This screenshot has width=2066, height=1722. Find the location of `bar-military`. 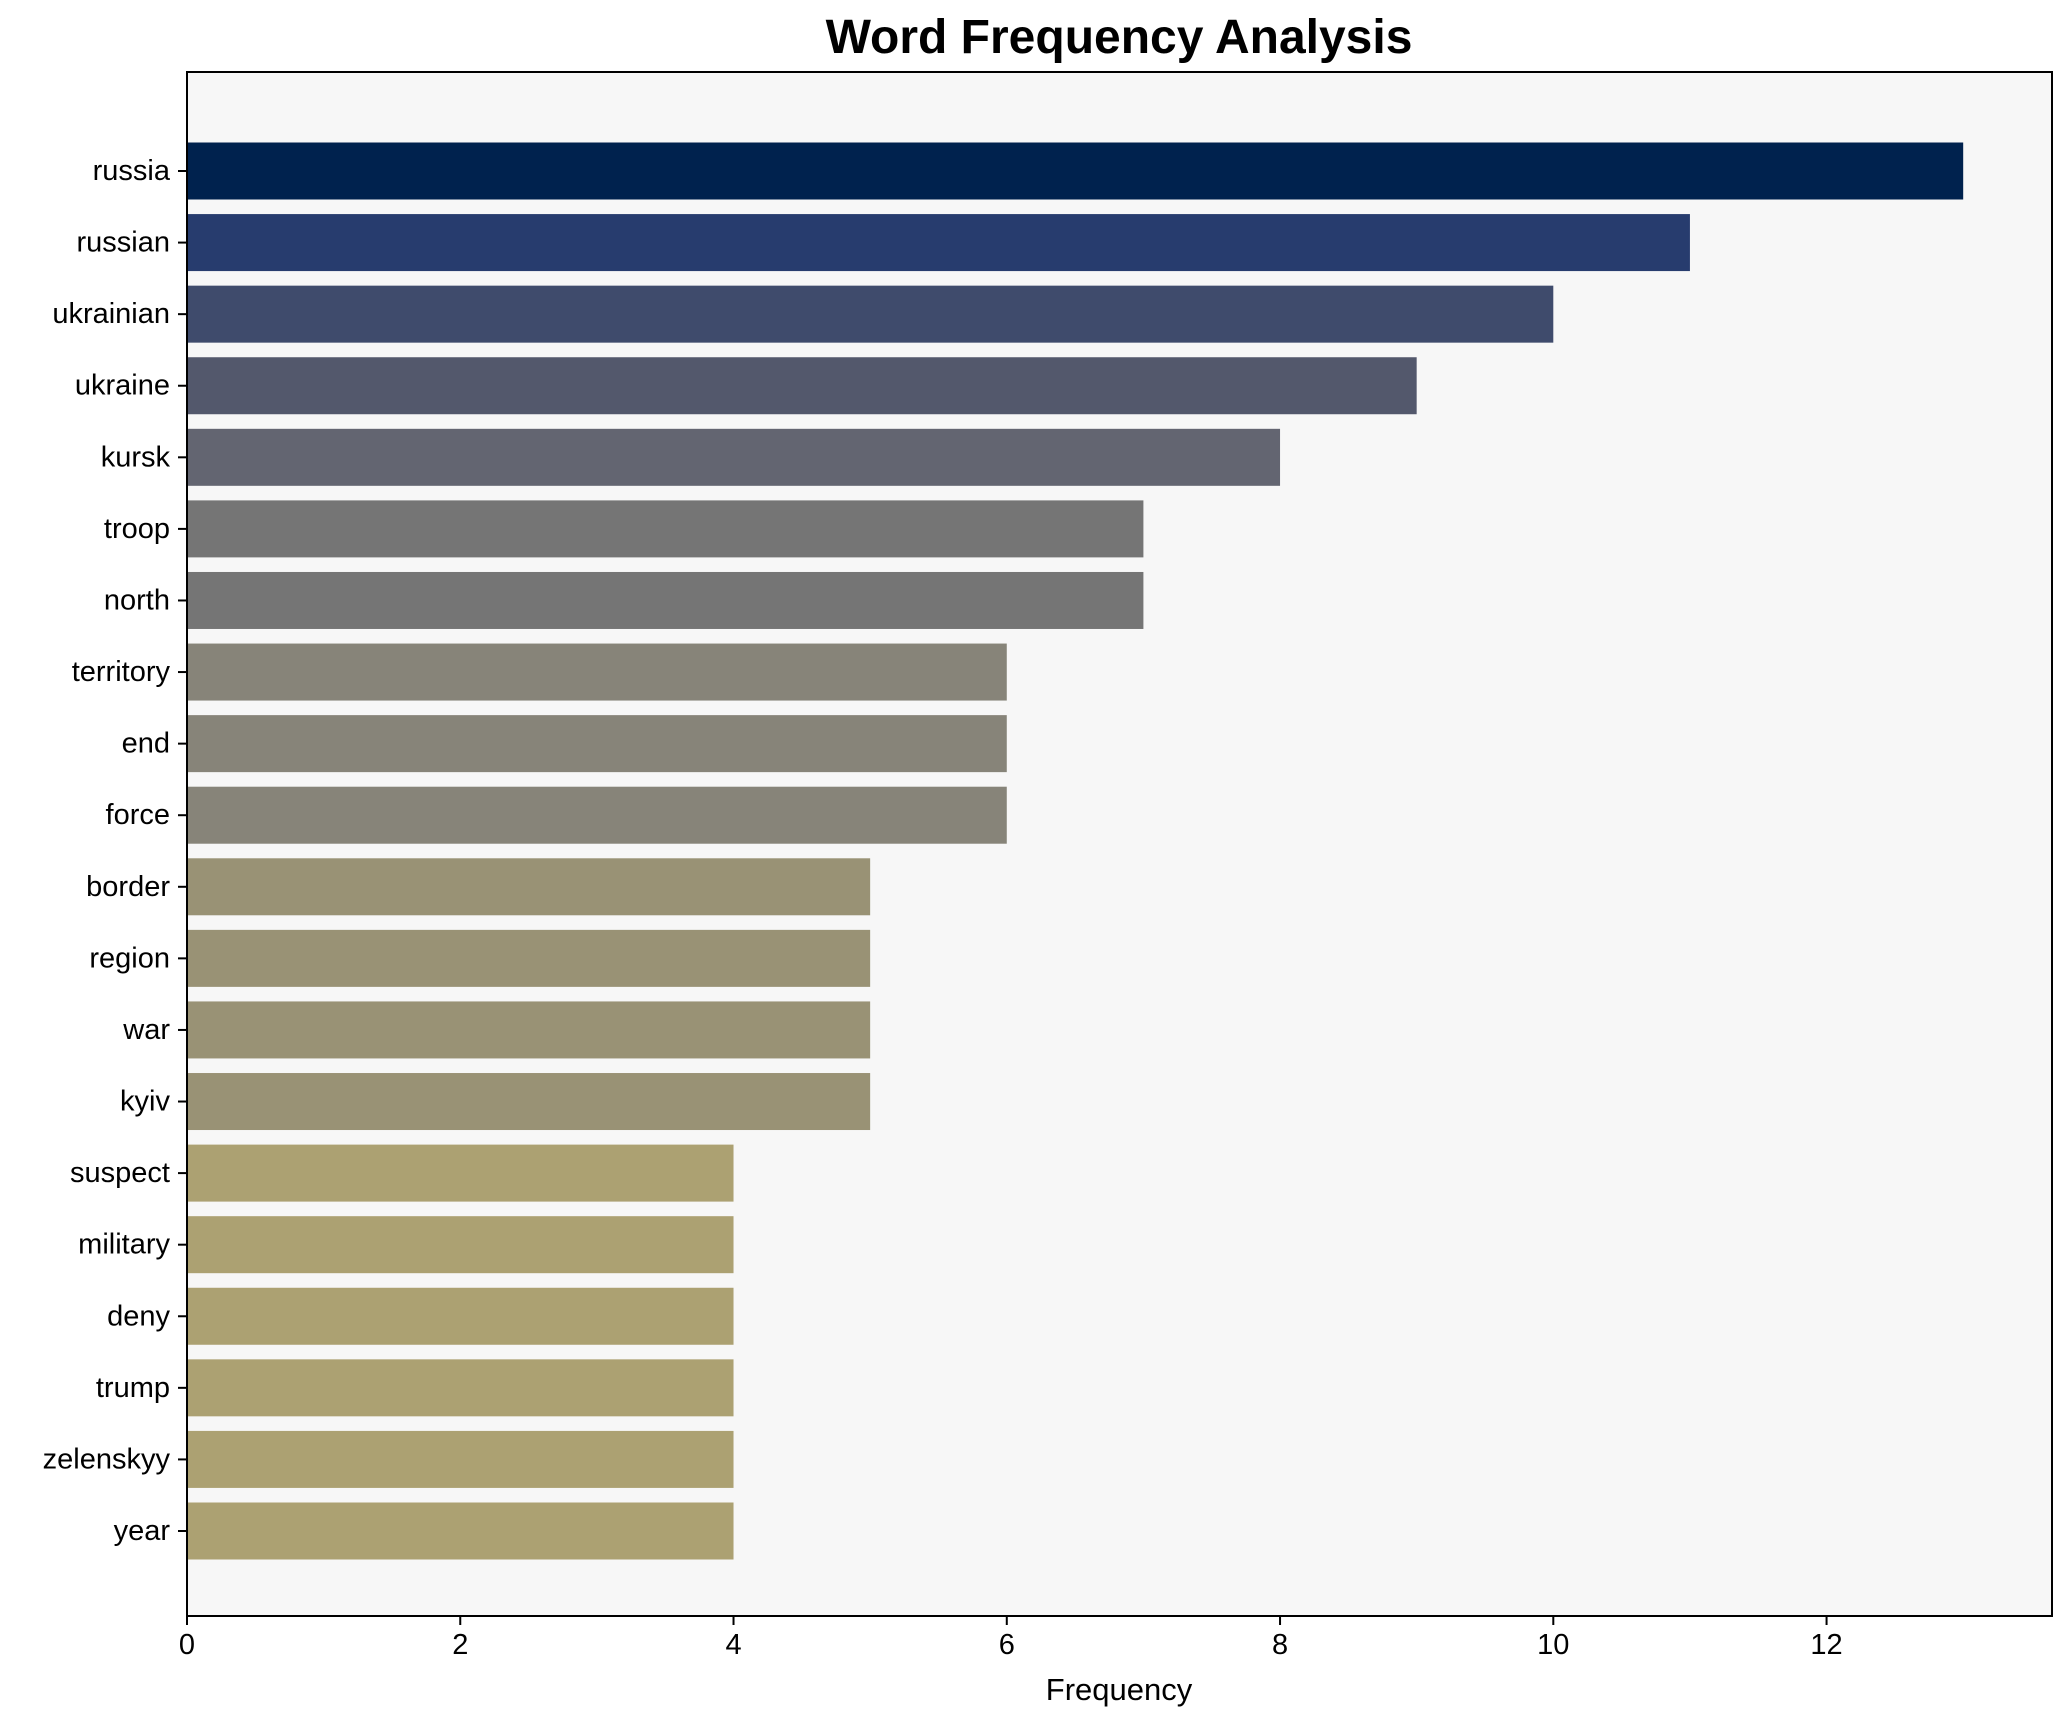

bar-military is located at coordinates (460, 1245).